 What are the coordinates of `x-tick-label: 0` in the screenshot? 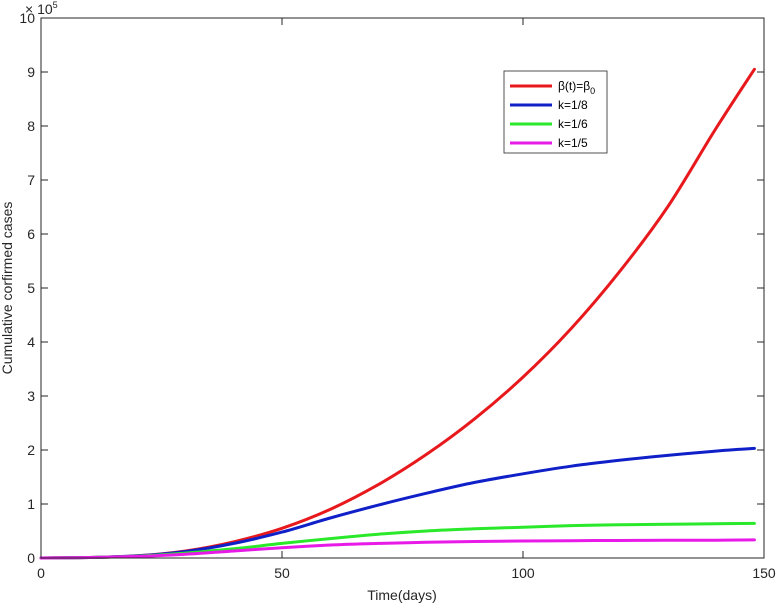 It's located at (41, 573).